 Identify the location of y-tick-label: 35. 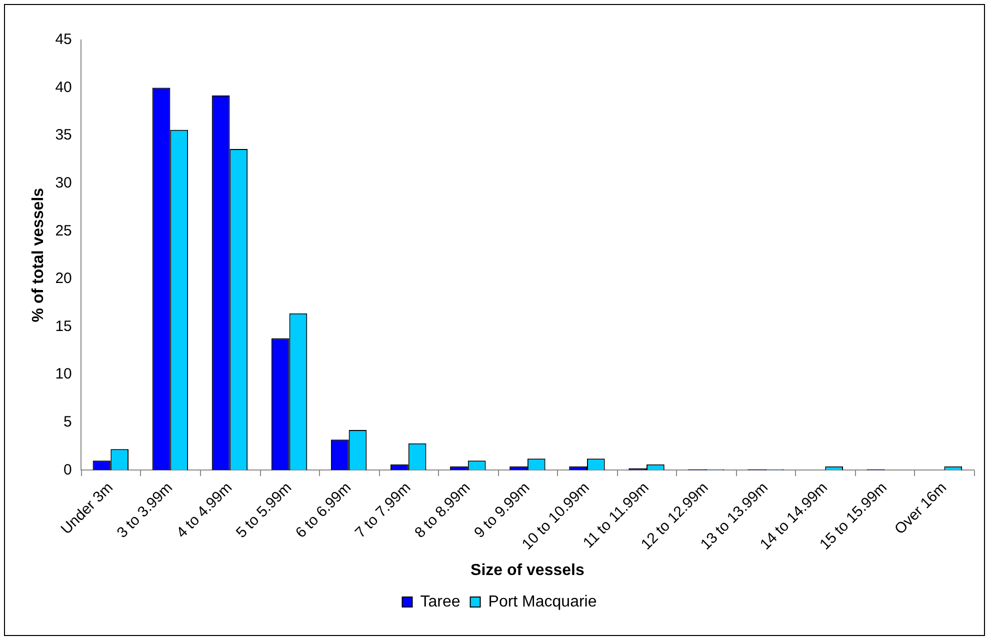
(63, 135).